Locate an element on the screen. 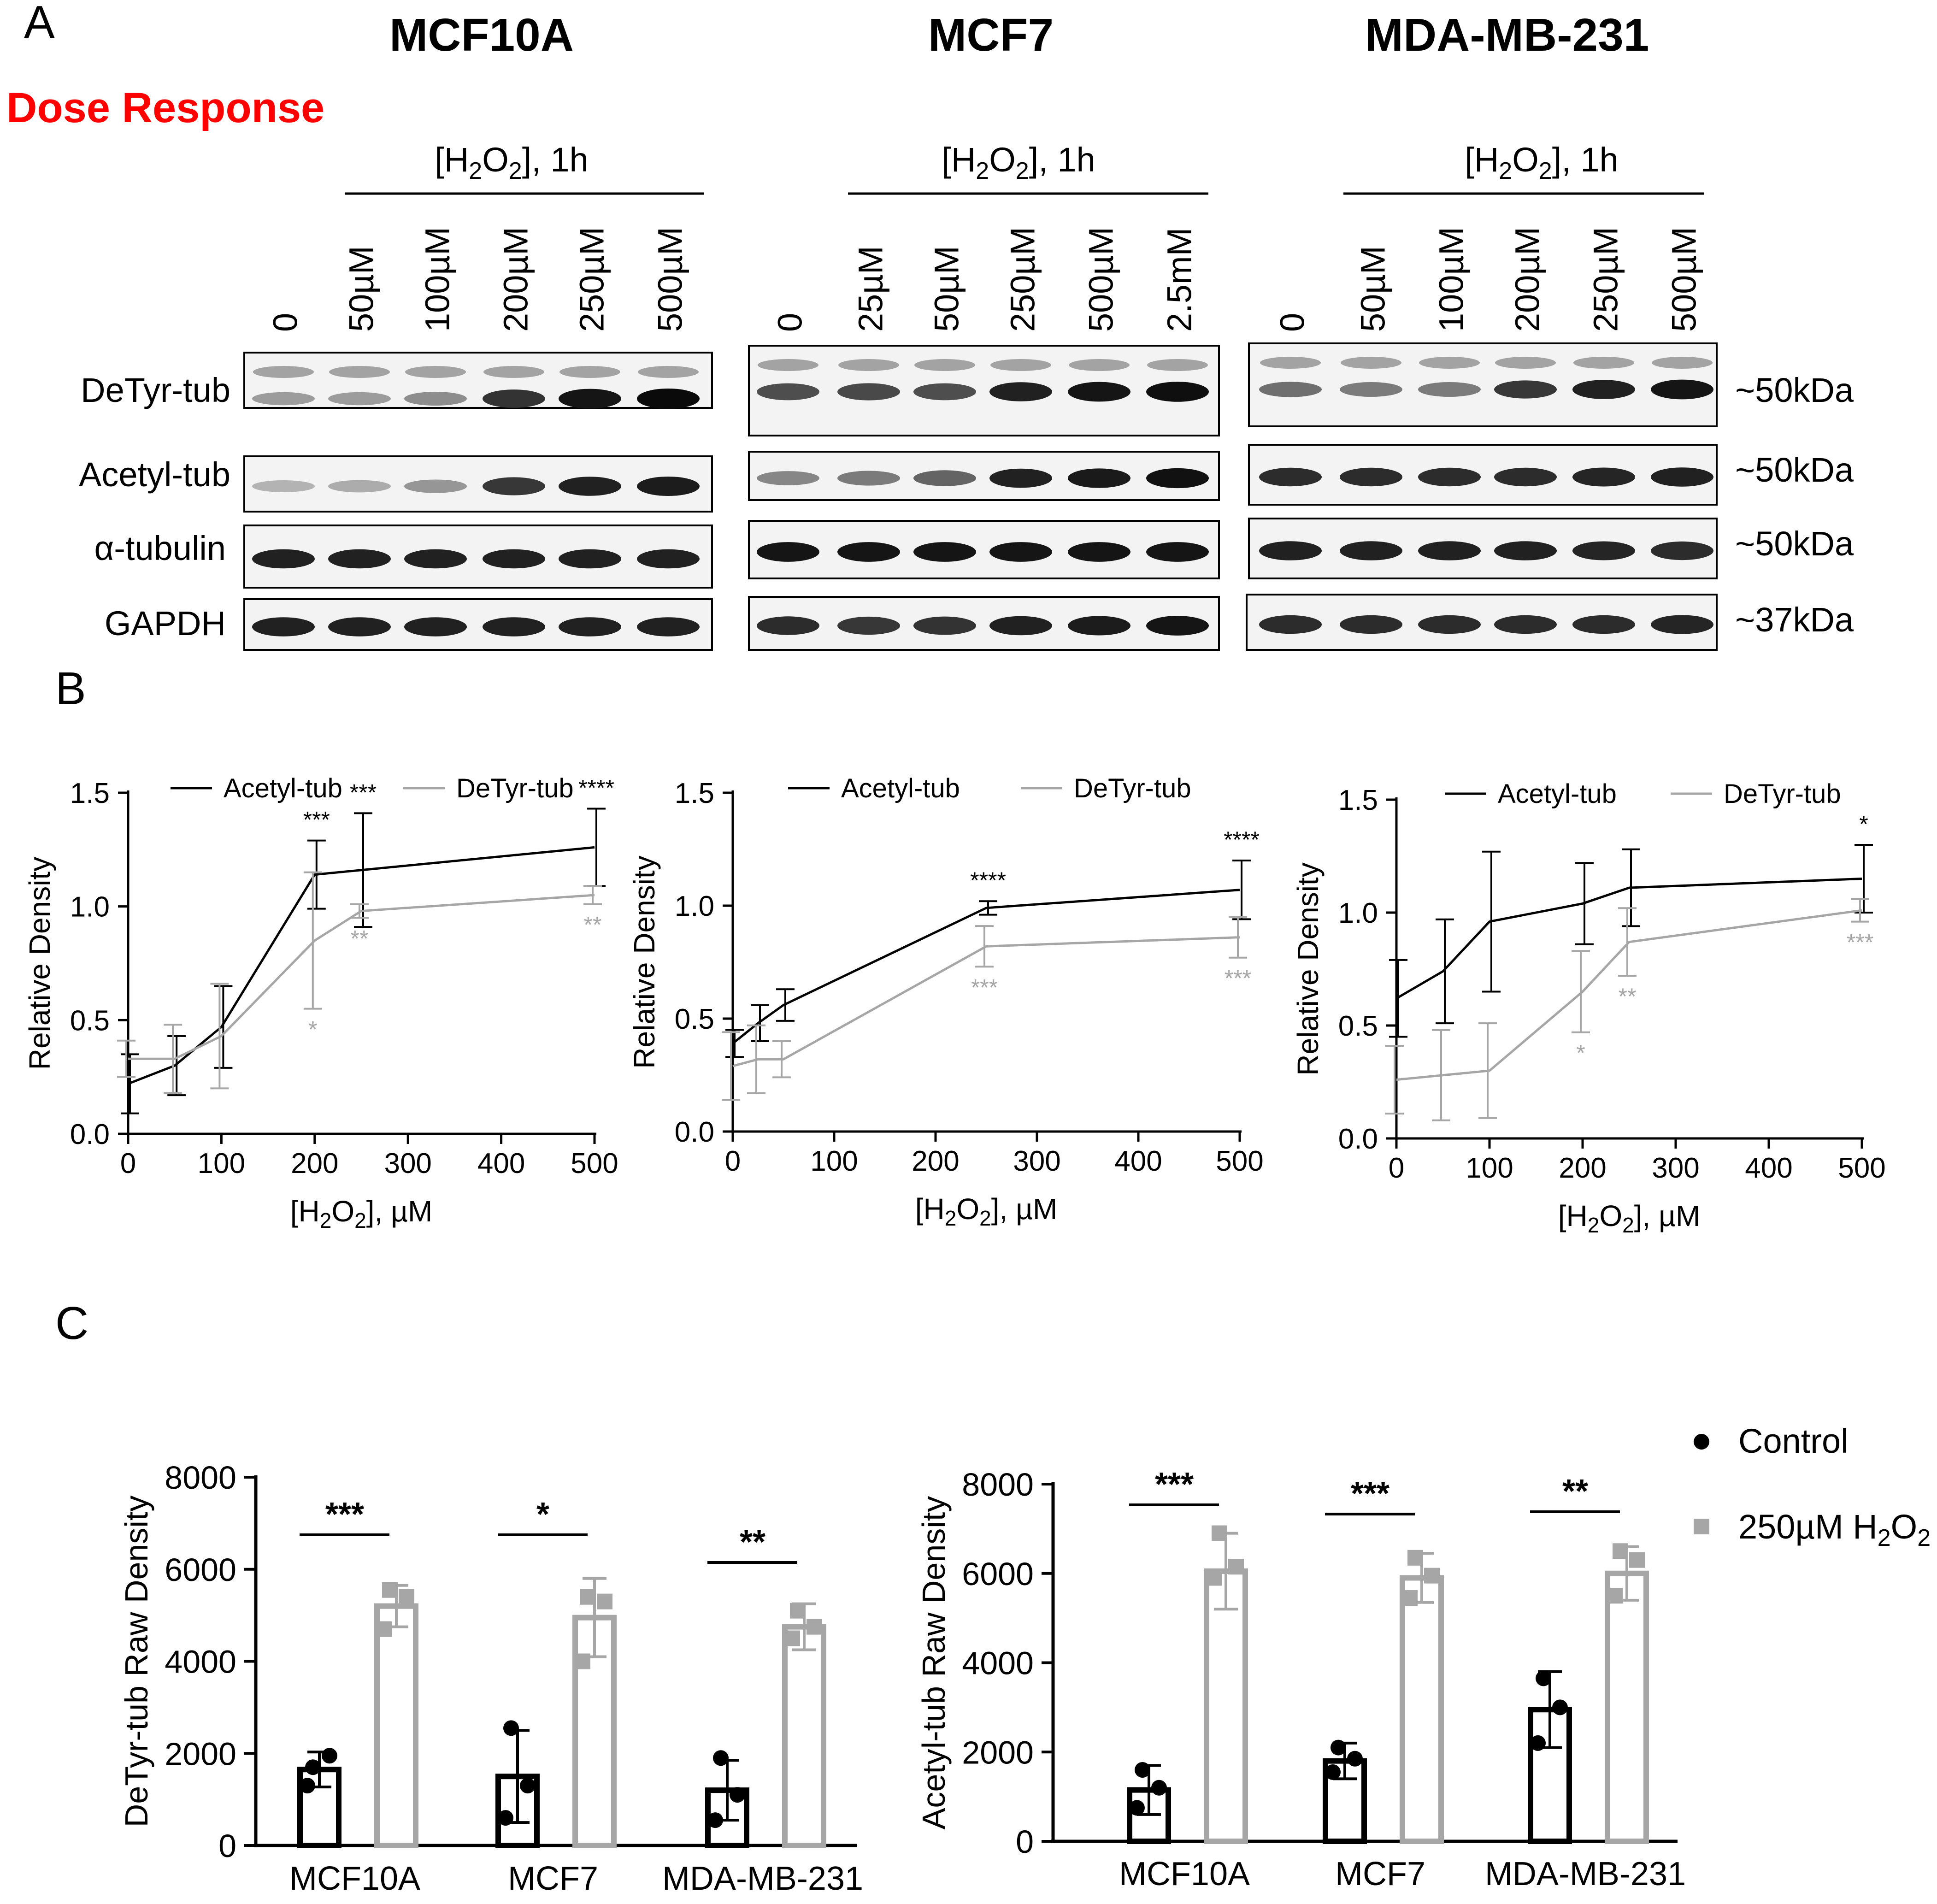  x-axis-label: [H2O2], µM is located at coordinates (1629, 1218).